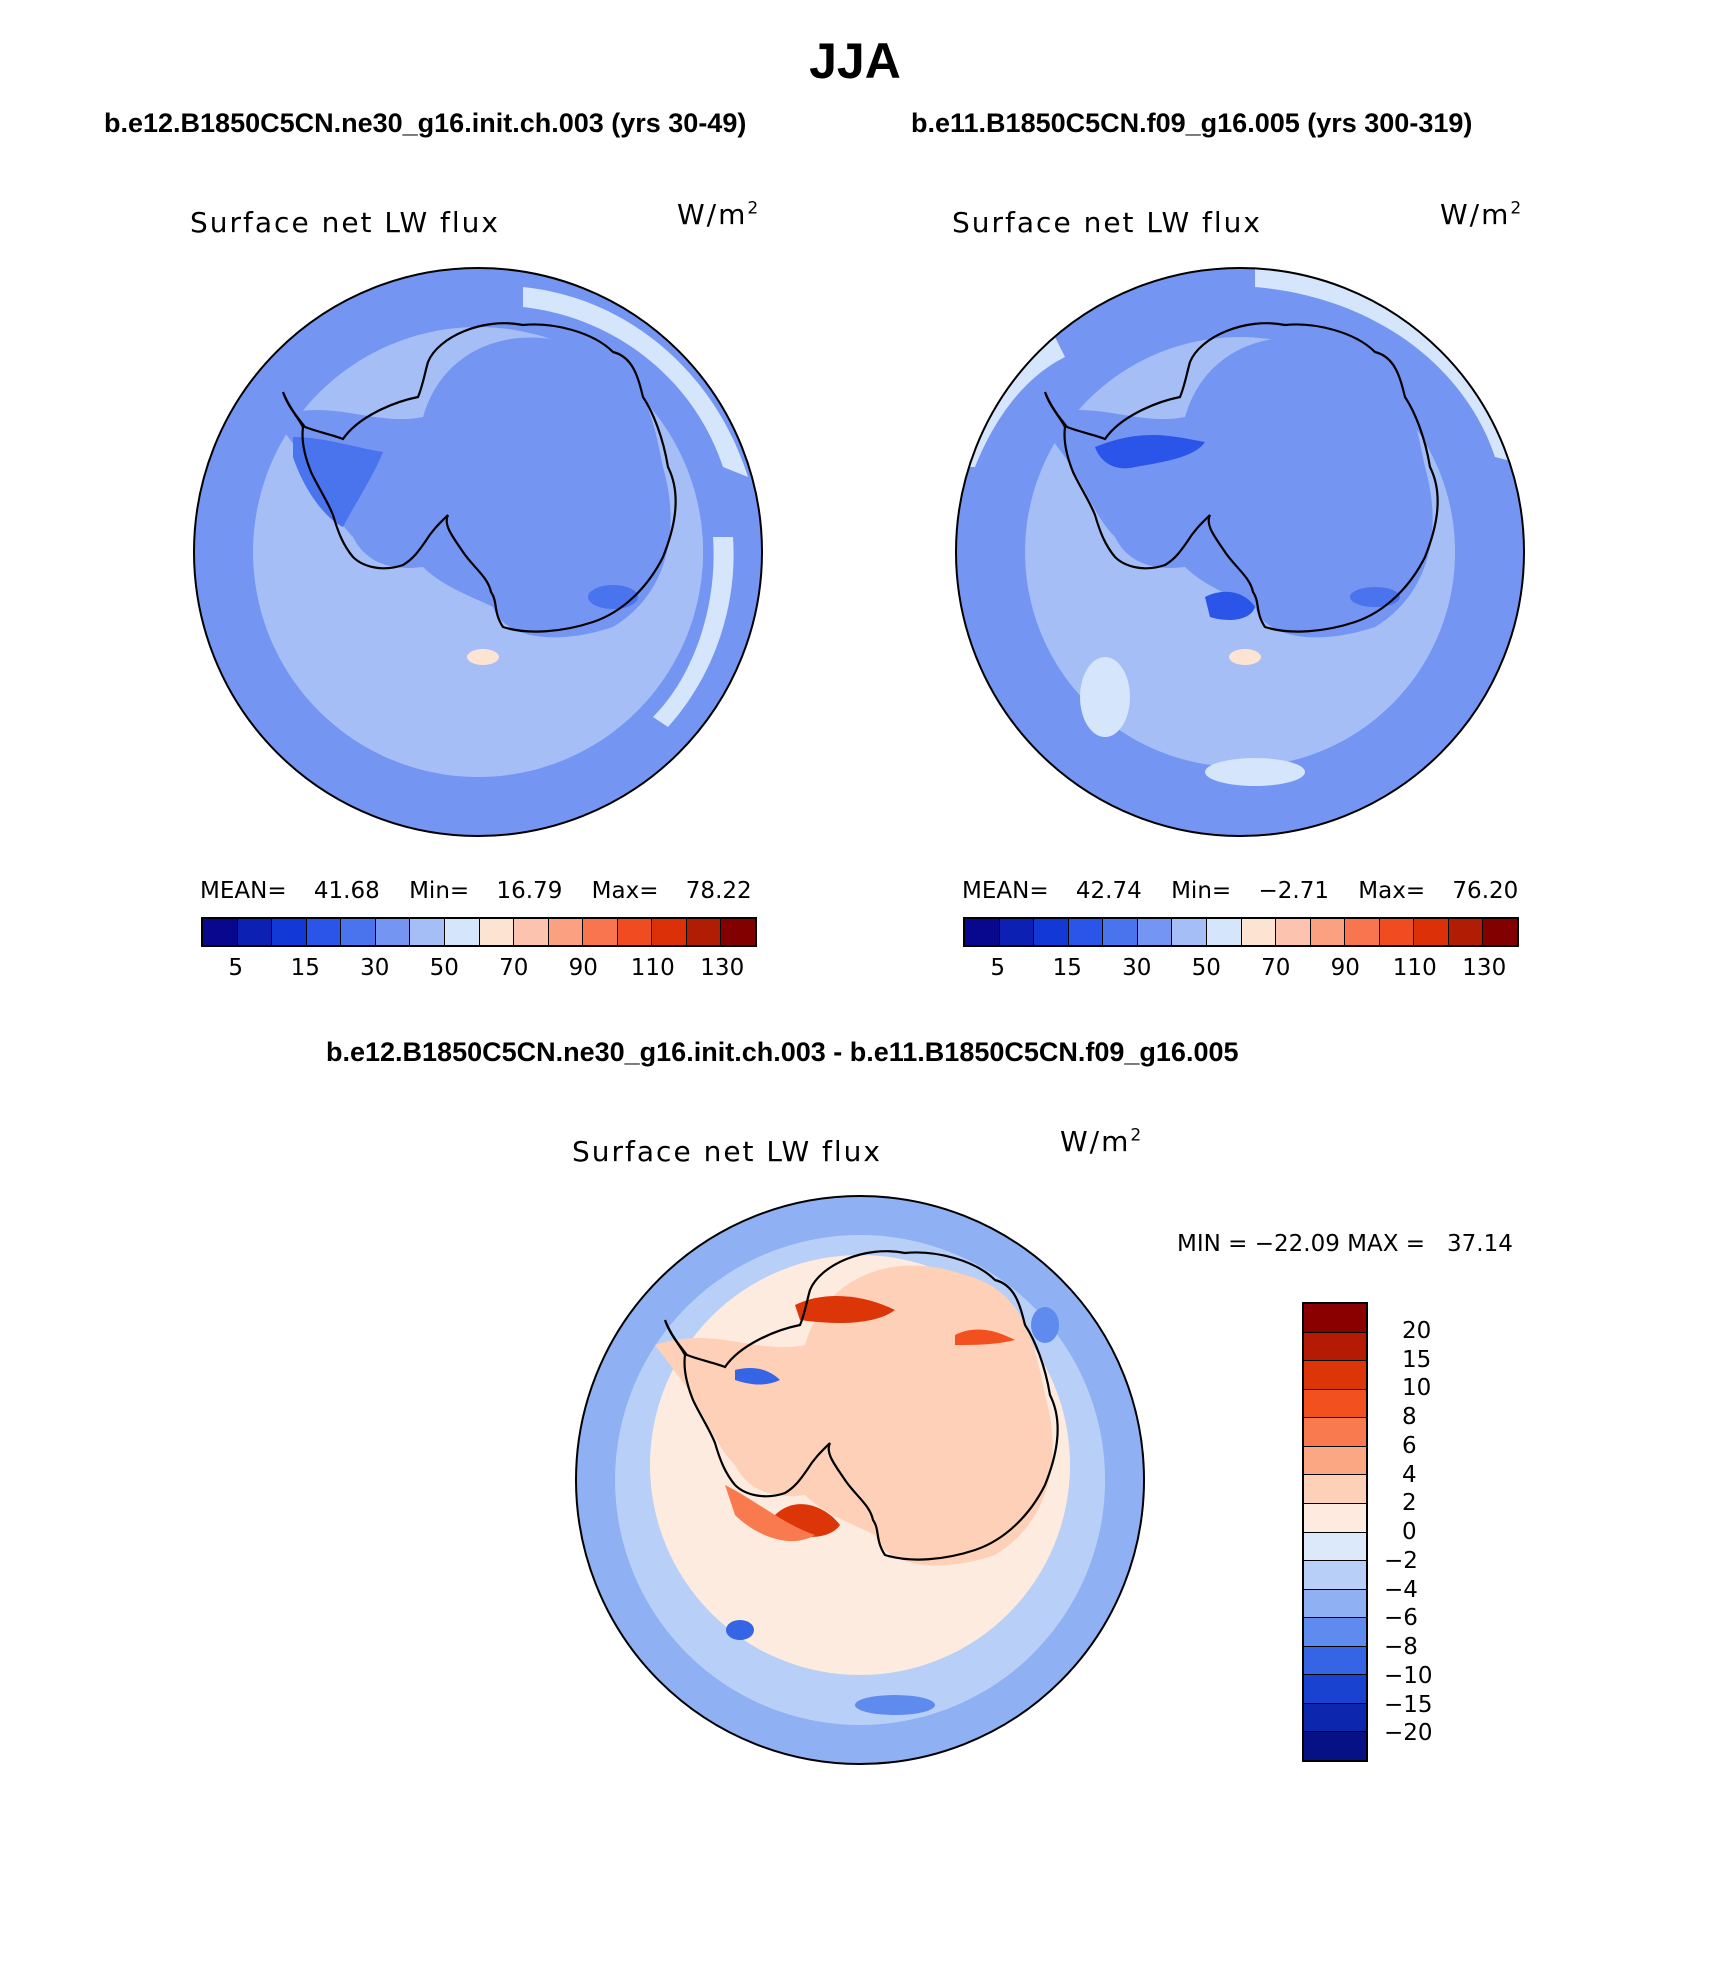 The image size is (1710, 1972). What do you see at coordinates (1401, 1618) in the screenshot?
I see `diff-colorbar-tick-label: −6` at bounding box center [1401, 1618].